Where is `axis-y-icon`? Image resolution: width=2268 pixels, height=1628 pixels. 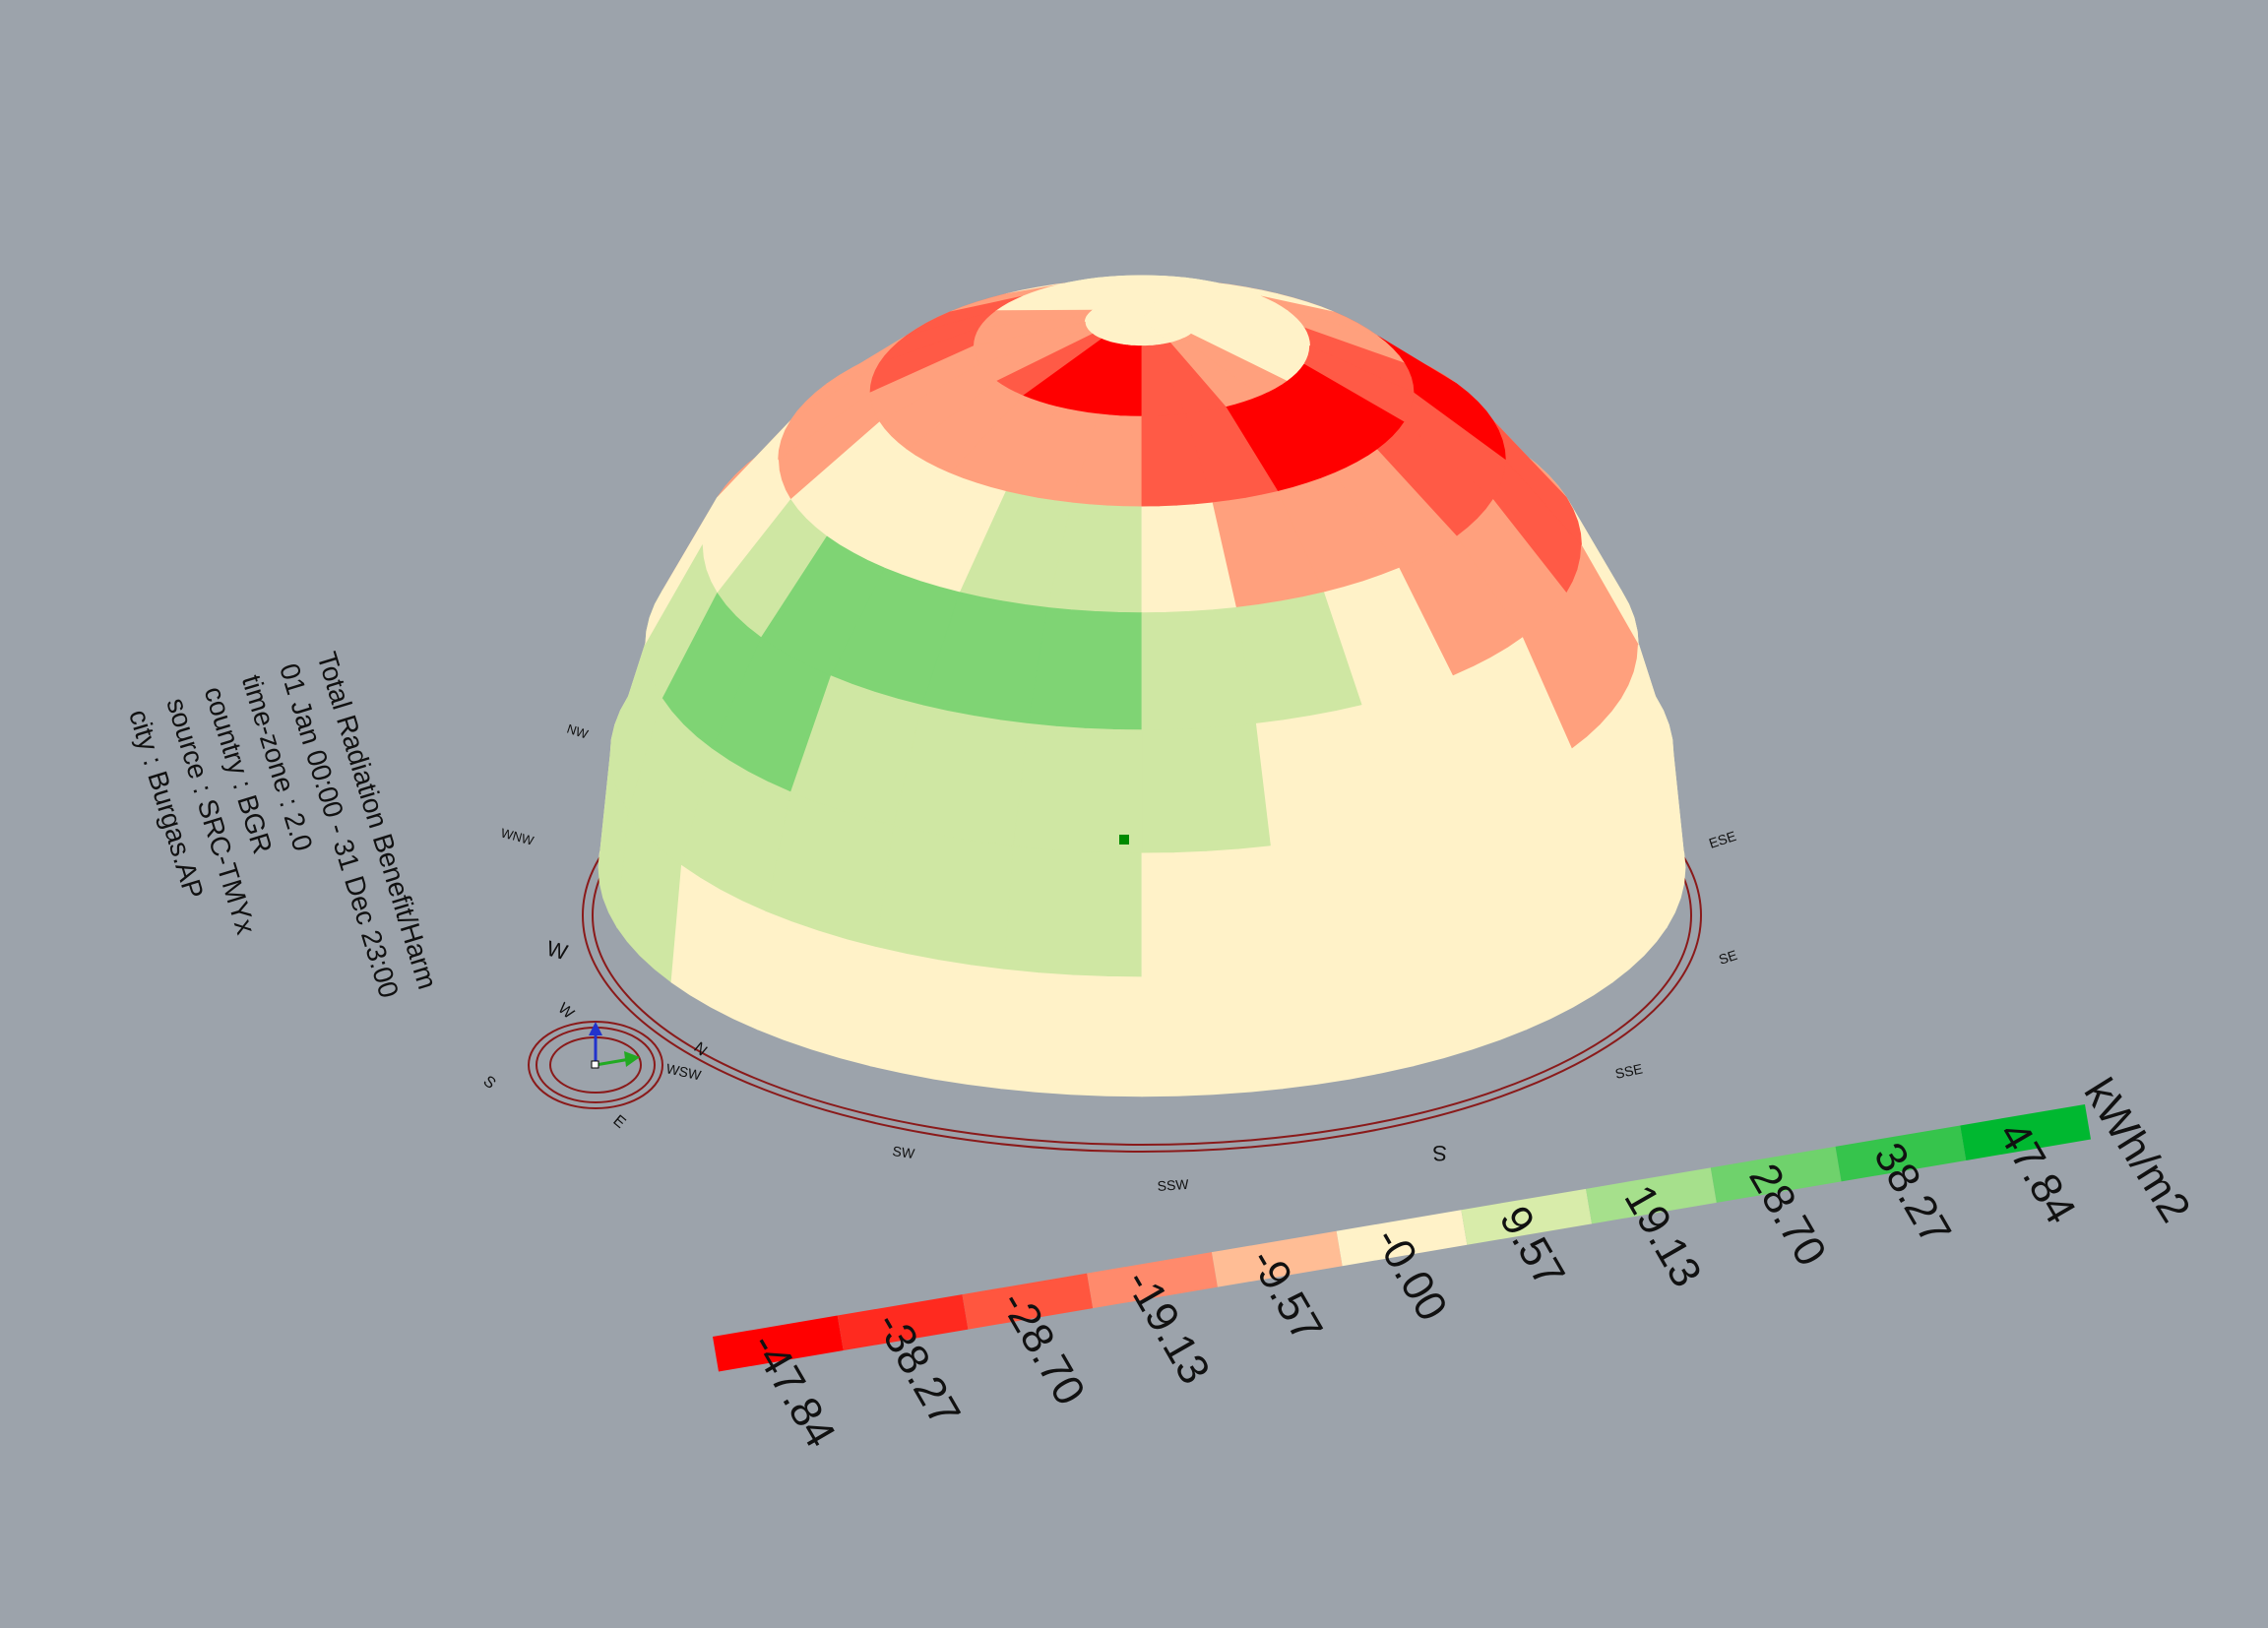
axis-y-icon is located at coordinates (595, 1043).